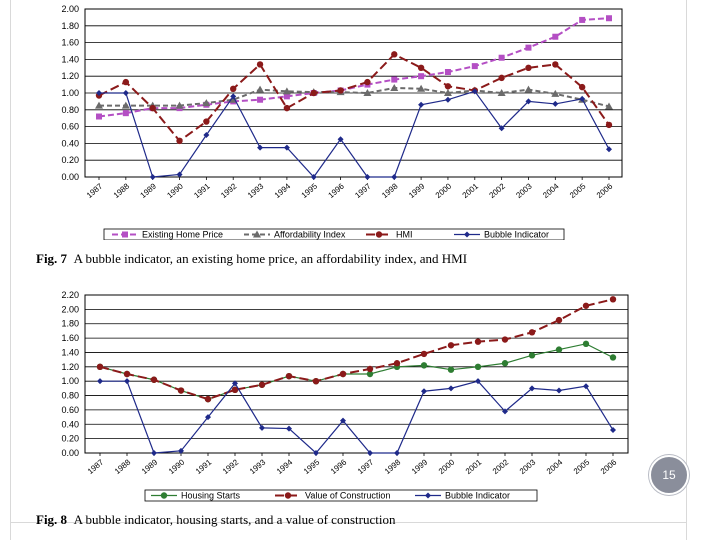 The image size is (720, 540). What do you see at coordinates (524, 190) in the screenshot?
I see `fig7-xtick-label: 2003` at bounding box center [524, 190].